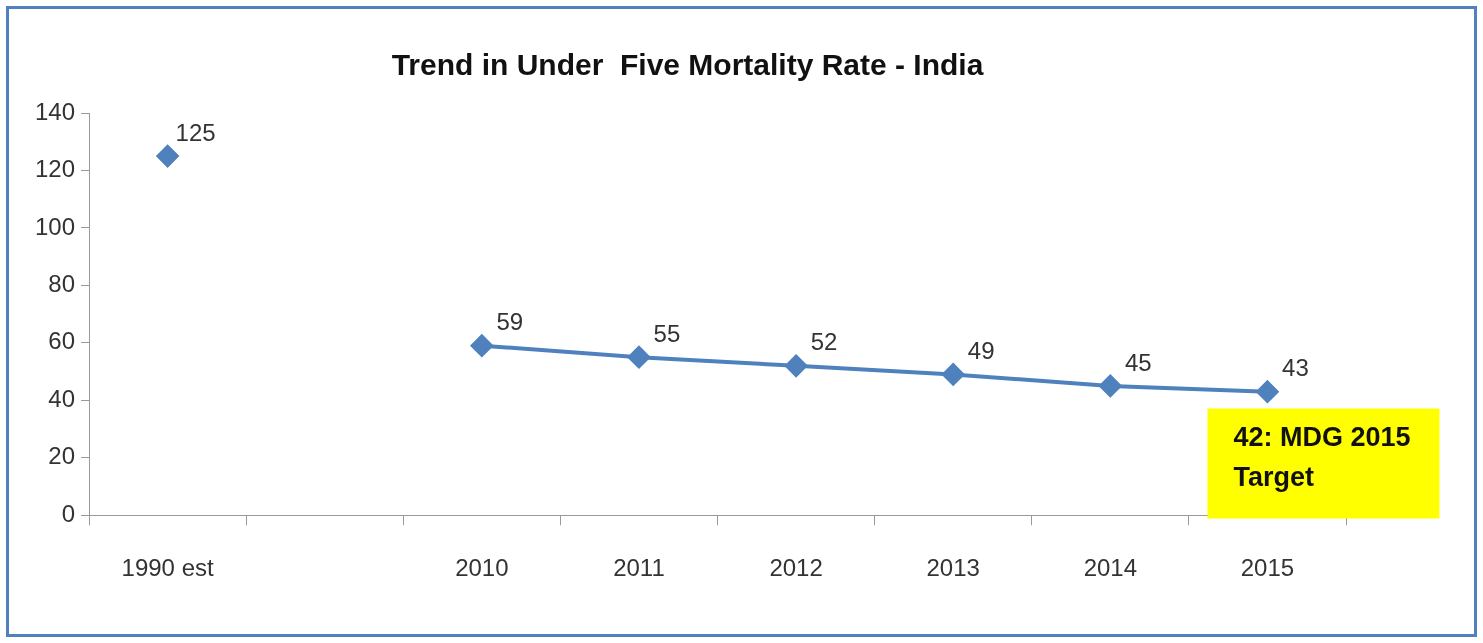 The height and width of the screenshot is (643, 1483). Describe the element at coordinates (55, 111) in the screenshot. I see `y-tick-label: 140` at that location.